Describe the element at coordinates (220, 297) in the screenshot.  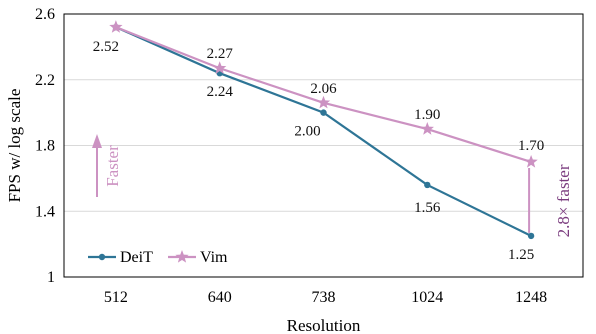
I see `x-tick-label: 640` at that location.